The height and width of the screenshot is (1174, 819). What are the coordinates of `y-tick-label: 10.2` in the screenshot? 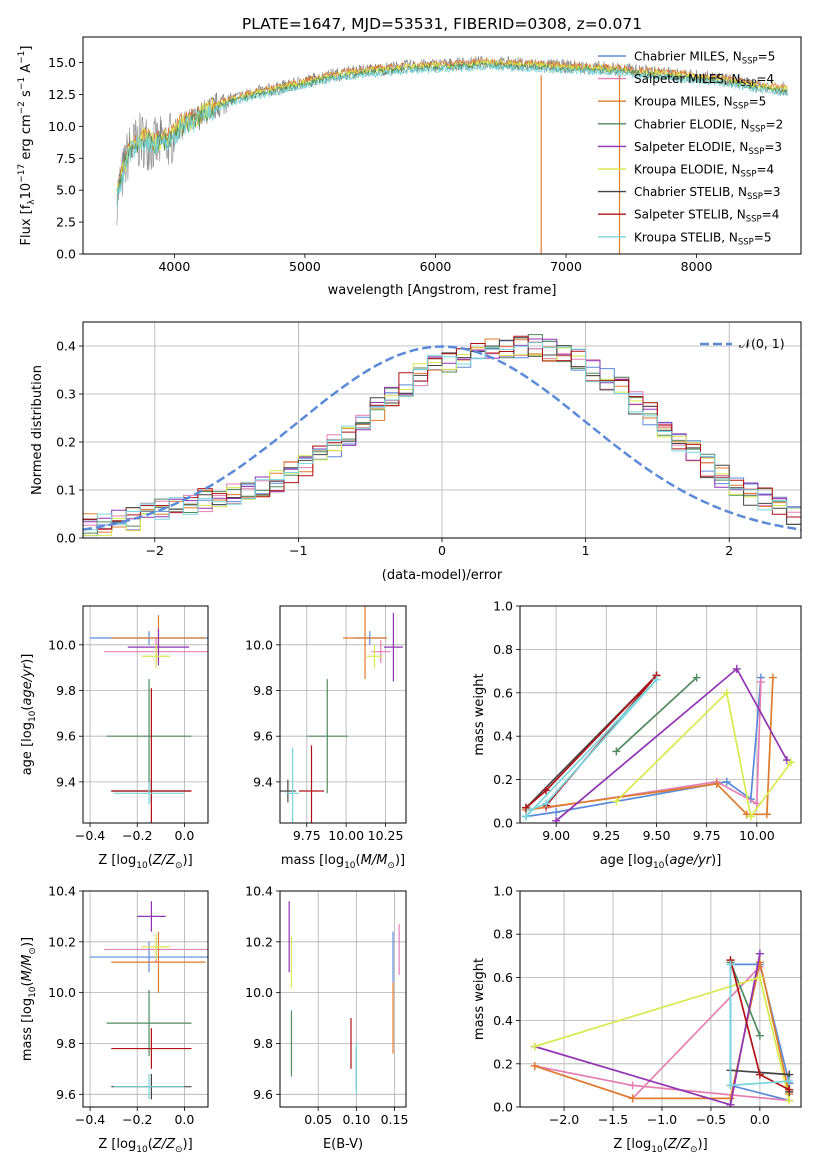 It's located at (62, 941).